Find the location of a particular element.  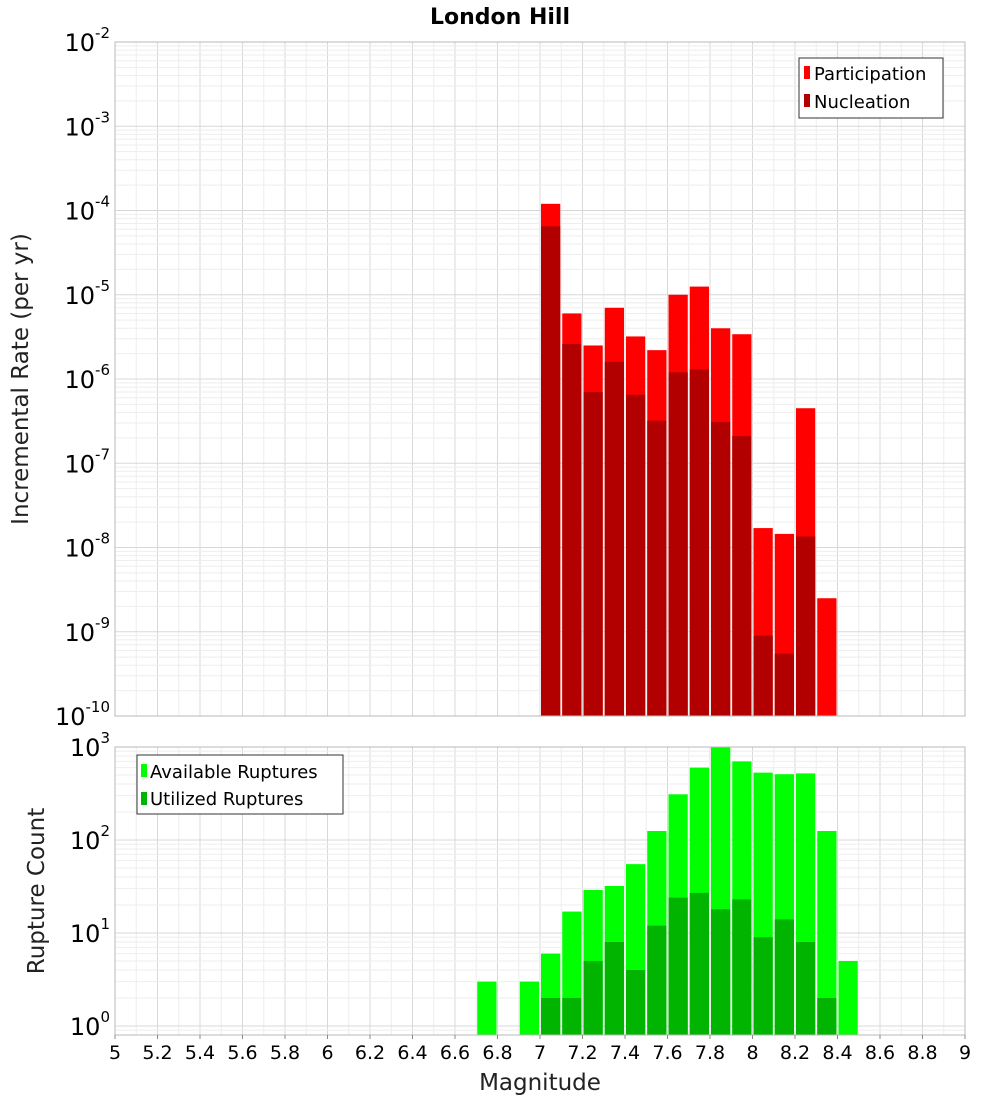

y-tick-label: 10⁻¹⁰ is located at coordinates (82, 714).